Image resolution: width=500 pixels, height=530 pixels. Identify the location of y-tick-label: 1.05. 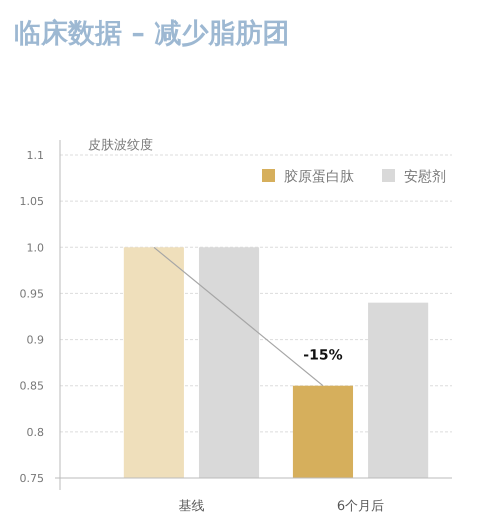
(32, 201).